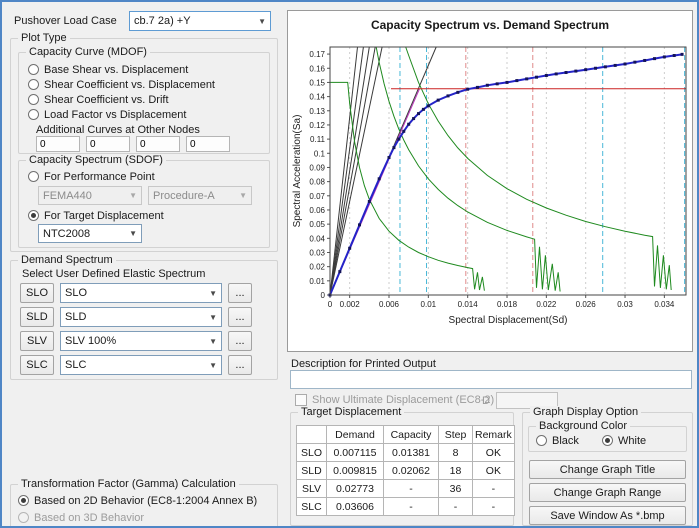  What do you see at coordinates (200, 195) in the screenshot?
I see `procedure-select: Procedure-A ▼` at bounding box center [200, 195].